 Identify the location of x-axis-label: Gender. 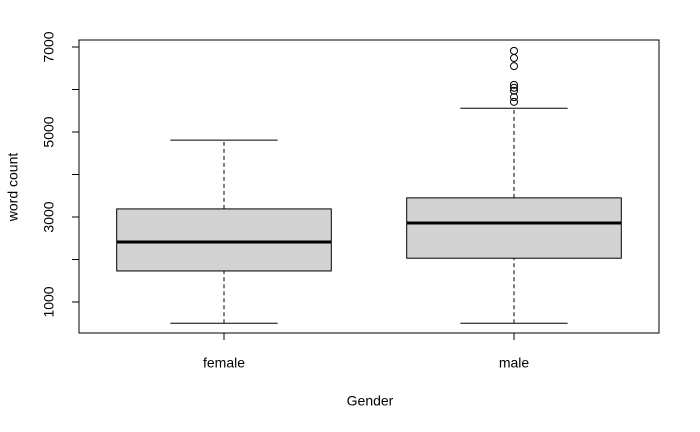
(370, 401).